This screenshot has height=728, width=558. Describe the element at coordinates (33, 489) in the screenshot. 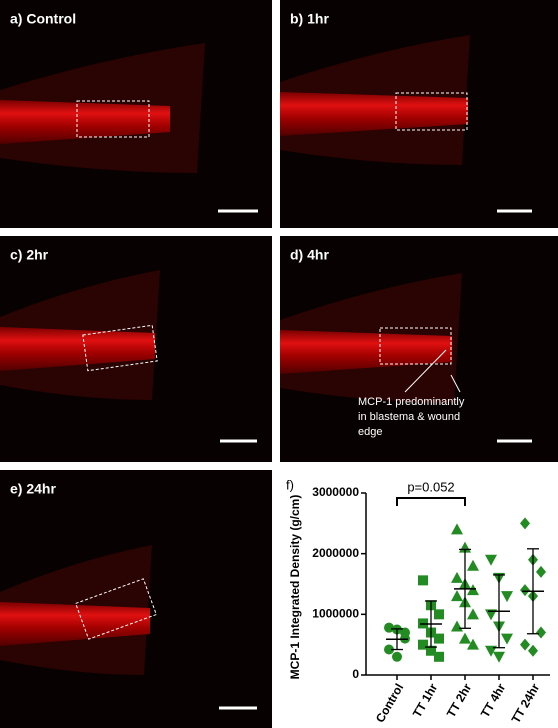

I see `panel-label: e) 24hr` at that location.